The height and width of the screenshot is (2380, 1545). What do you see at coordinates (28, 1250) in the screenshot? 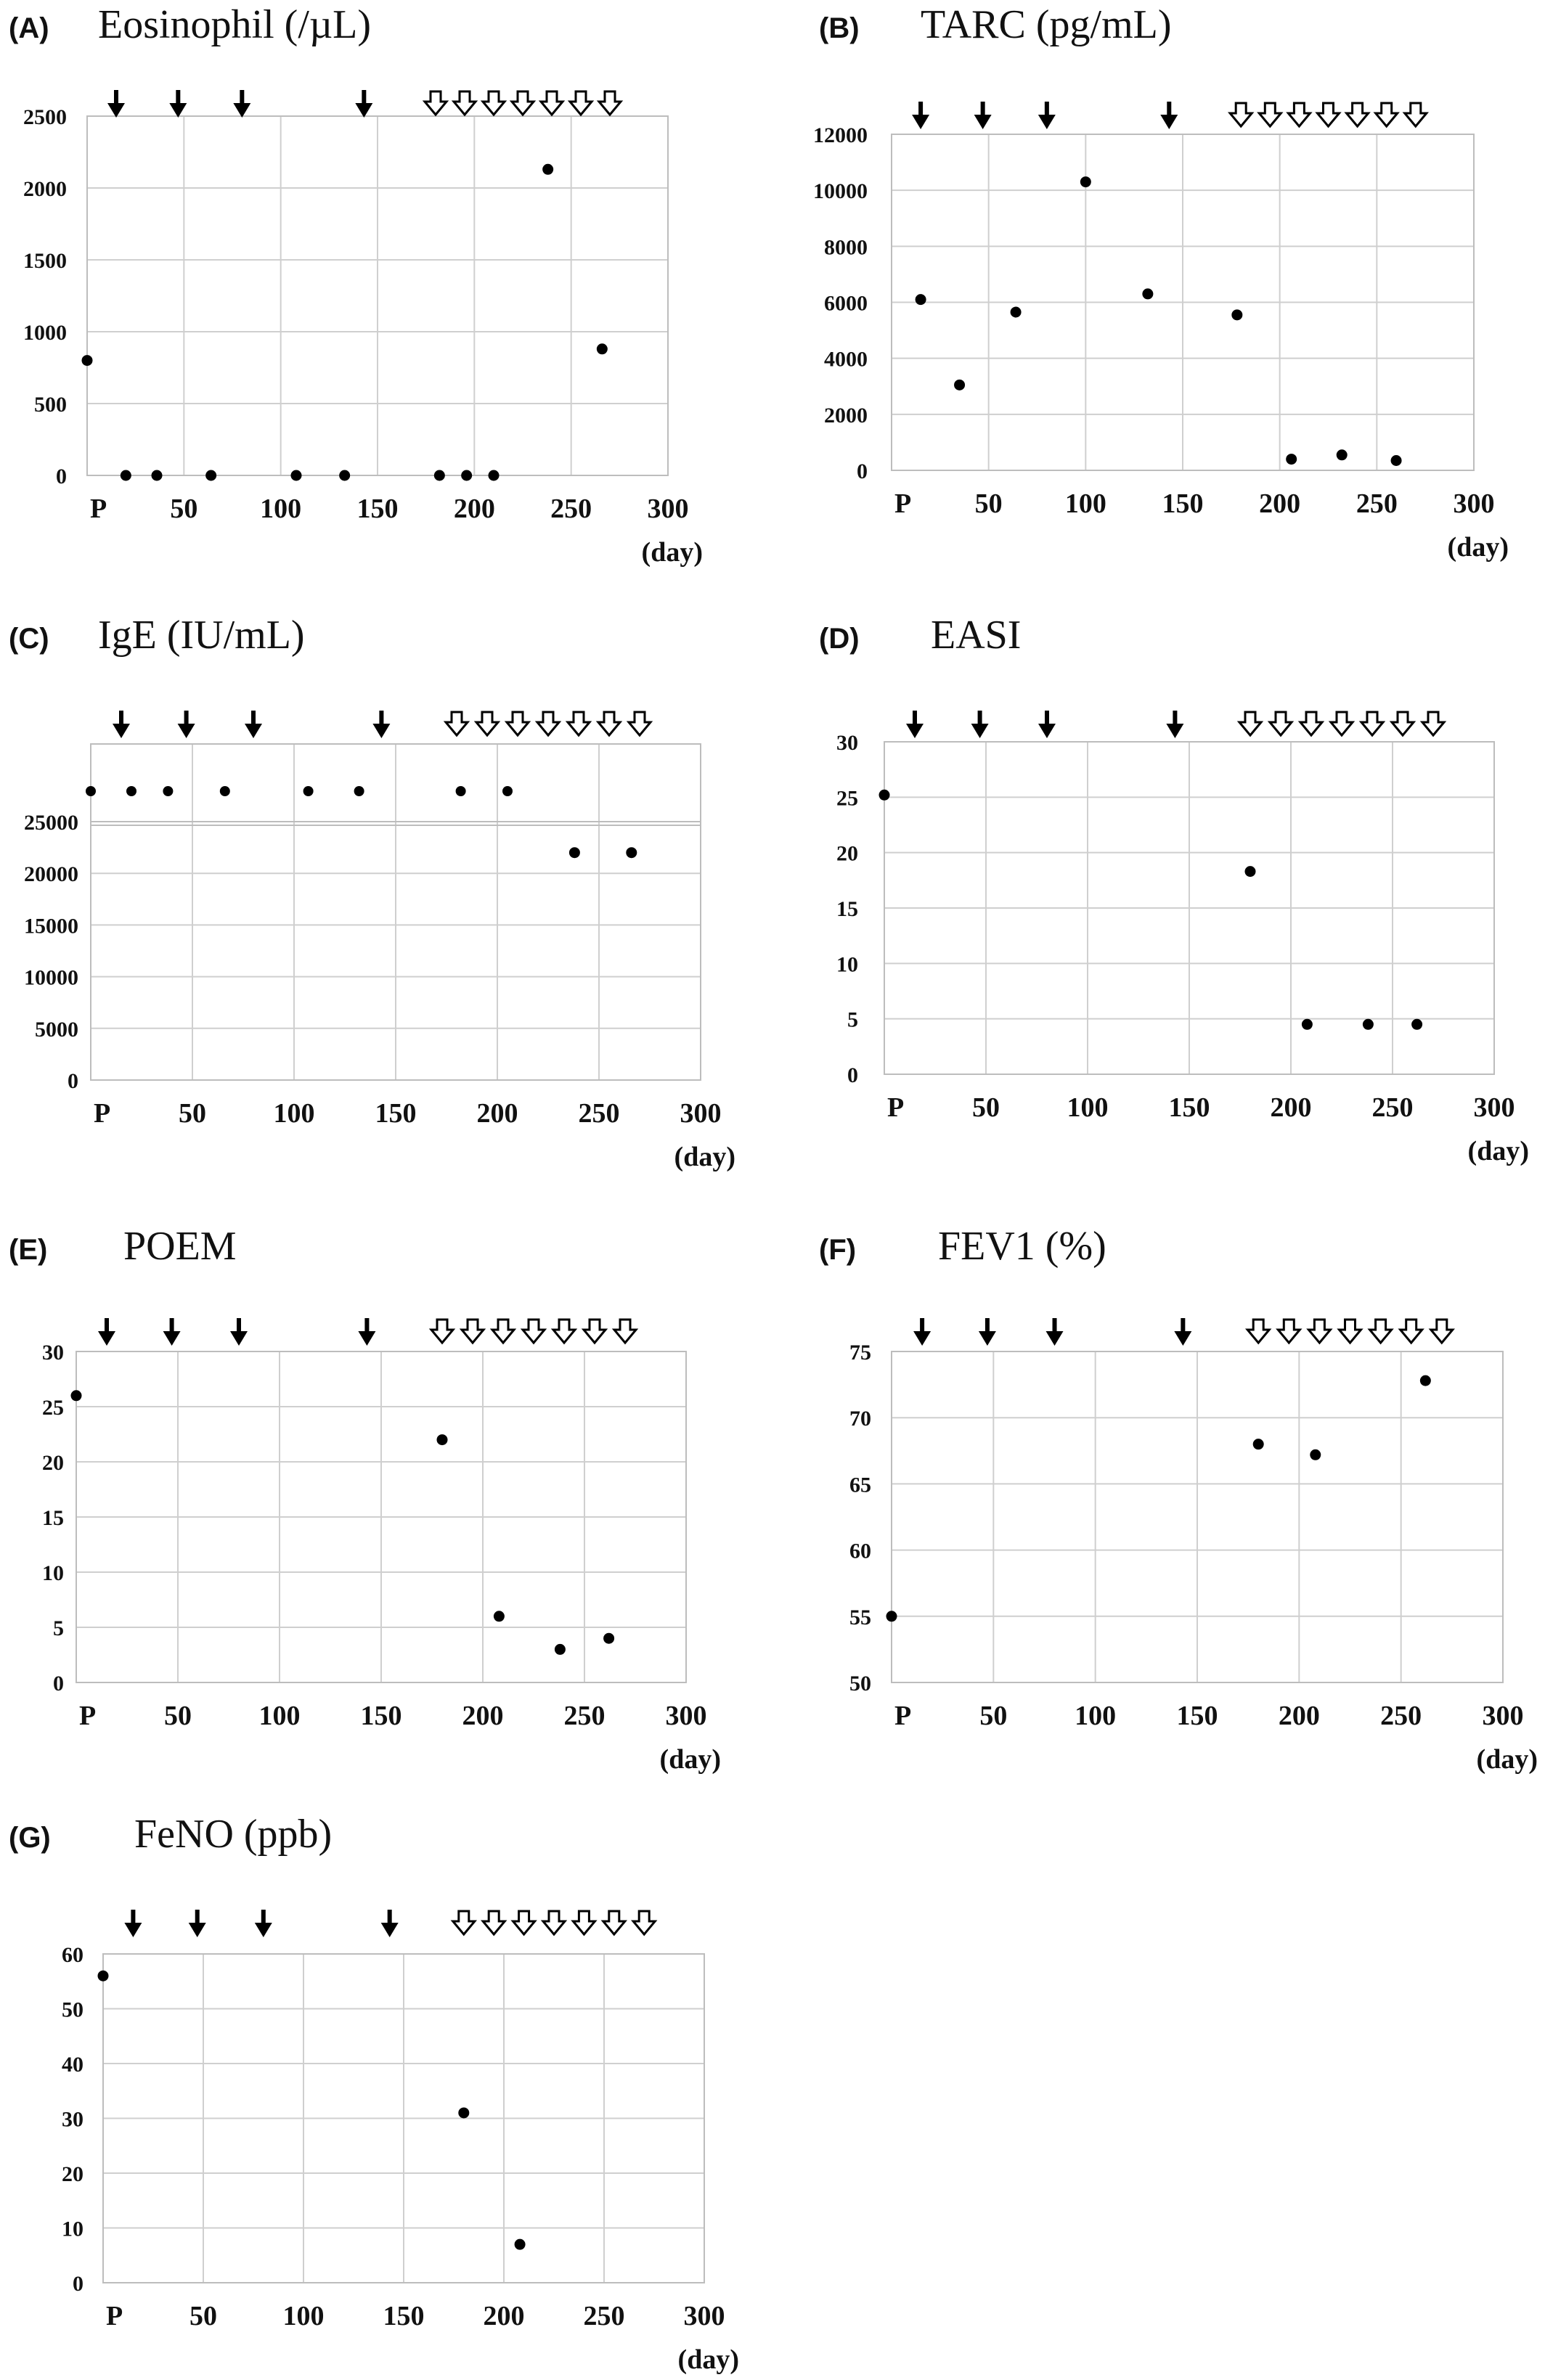
I see `panel-letter: (E)` at bounding box center [28, 1250].